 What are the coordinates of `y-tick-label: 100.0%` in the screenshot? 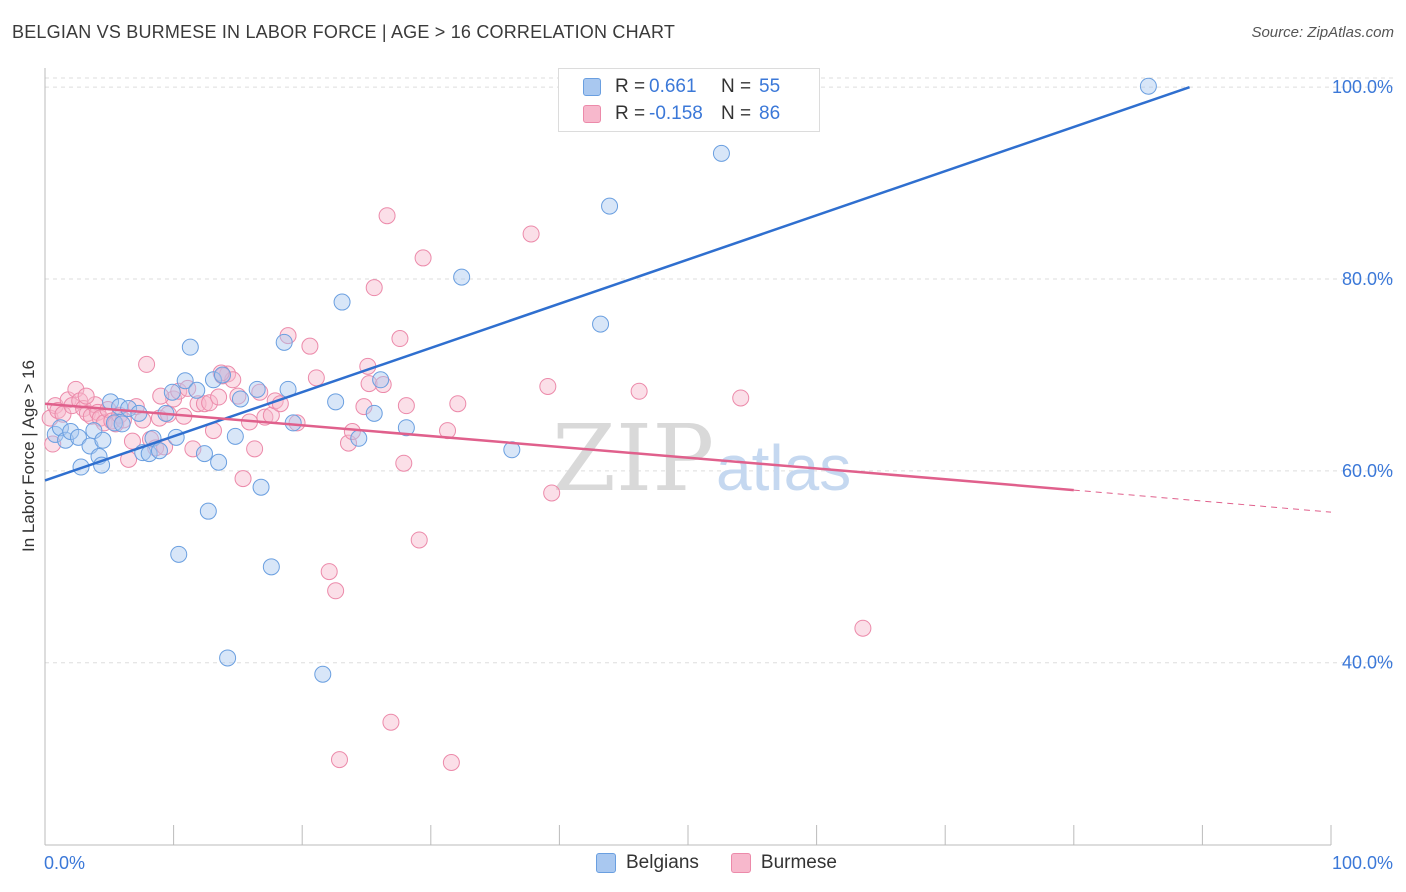 It's located at (1362, 87).